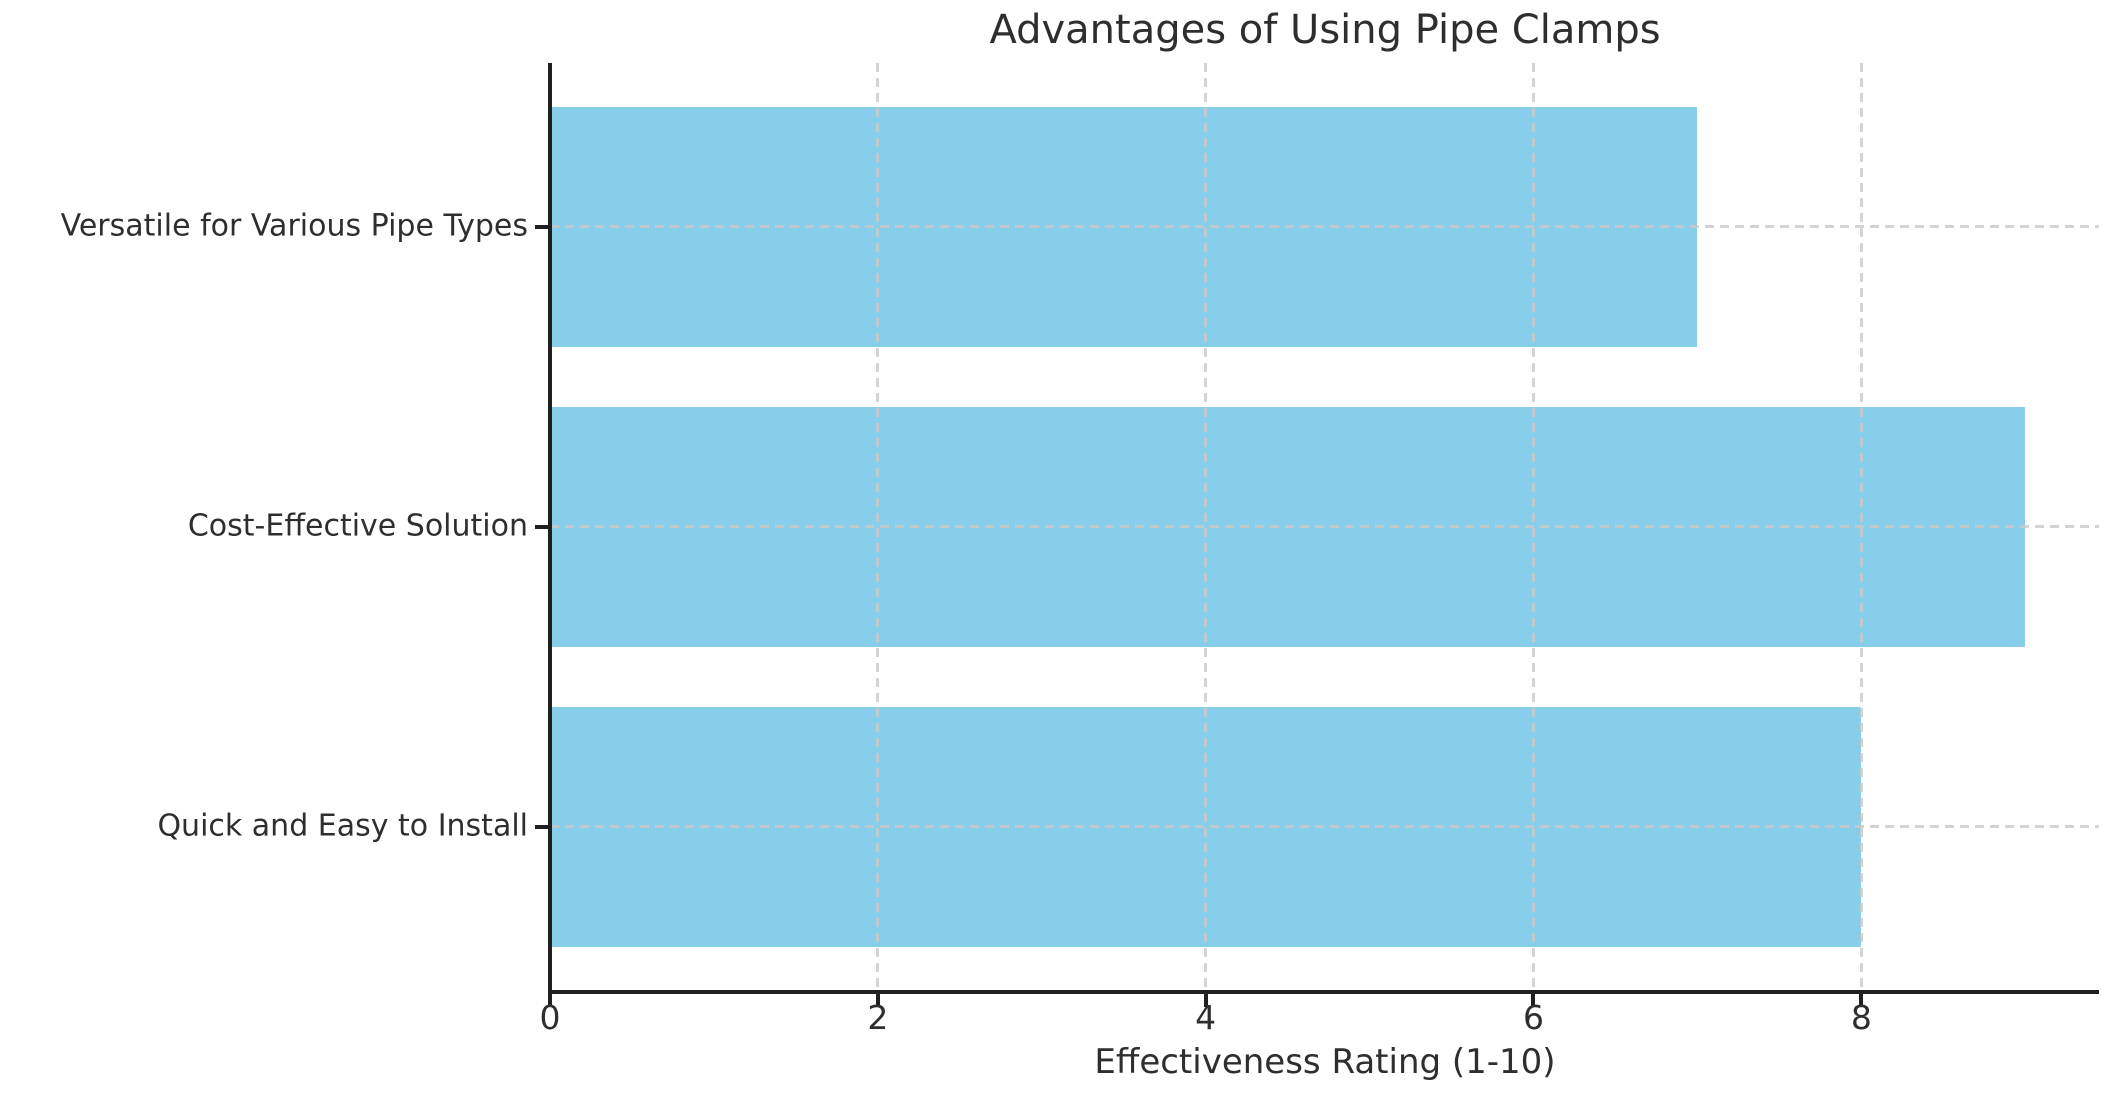  What do you see at coordinates (1533, 1017) in the screenshot?
I see `x-tick-label: 6` at bounding box center [1533, 1017].